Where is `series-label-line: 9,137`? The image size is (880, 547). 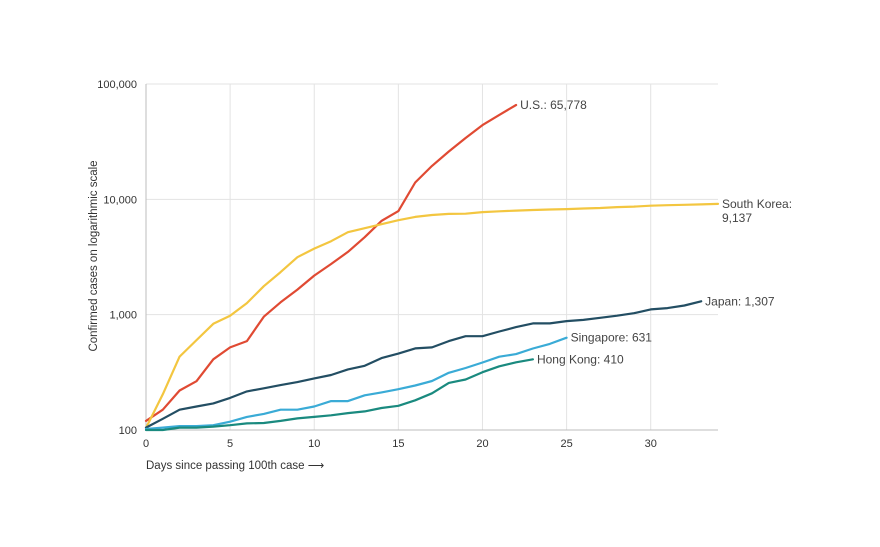
series-label-line: 9,137 is located at coordinates (737, 218).